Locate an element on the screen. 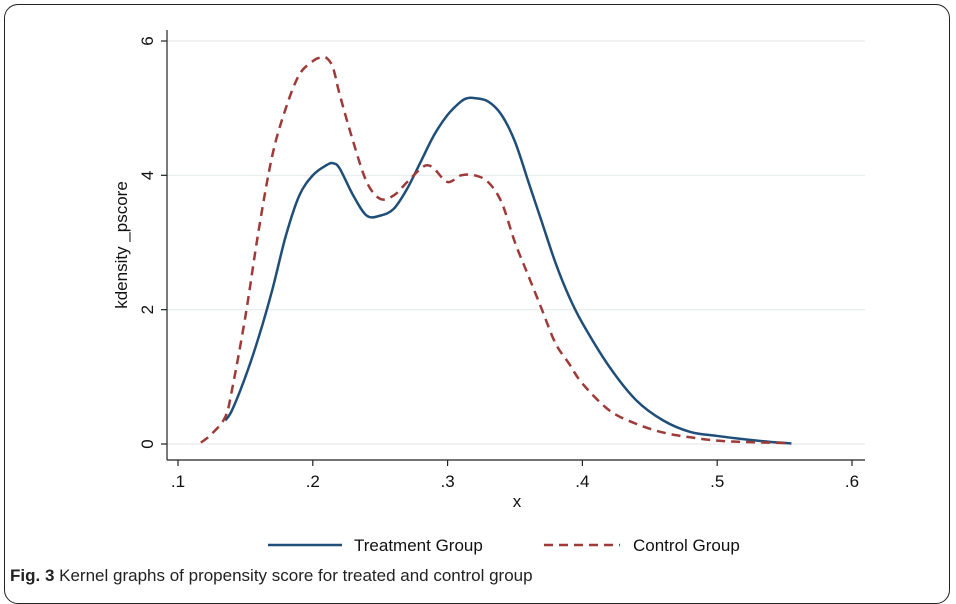 The height and width of the screenshot is (604, 956). x-tick-label: .5 is located at coordinates (717, 481).